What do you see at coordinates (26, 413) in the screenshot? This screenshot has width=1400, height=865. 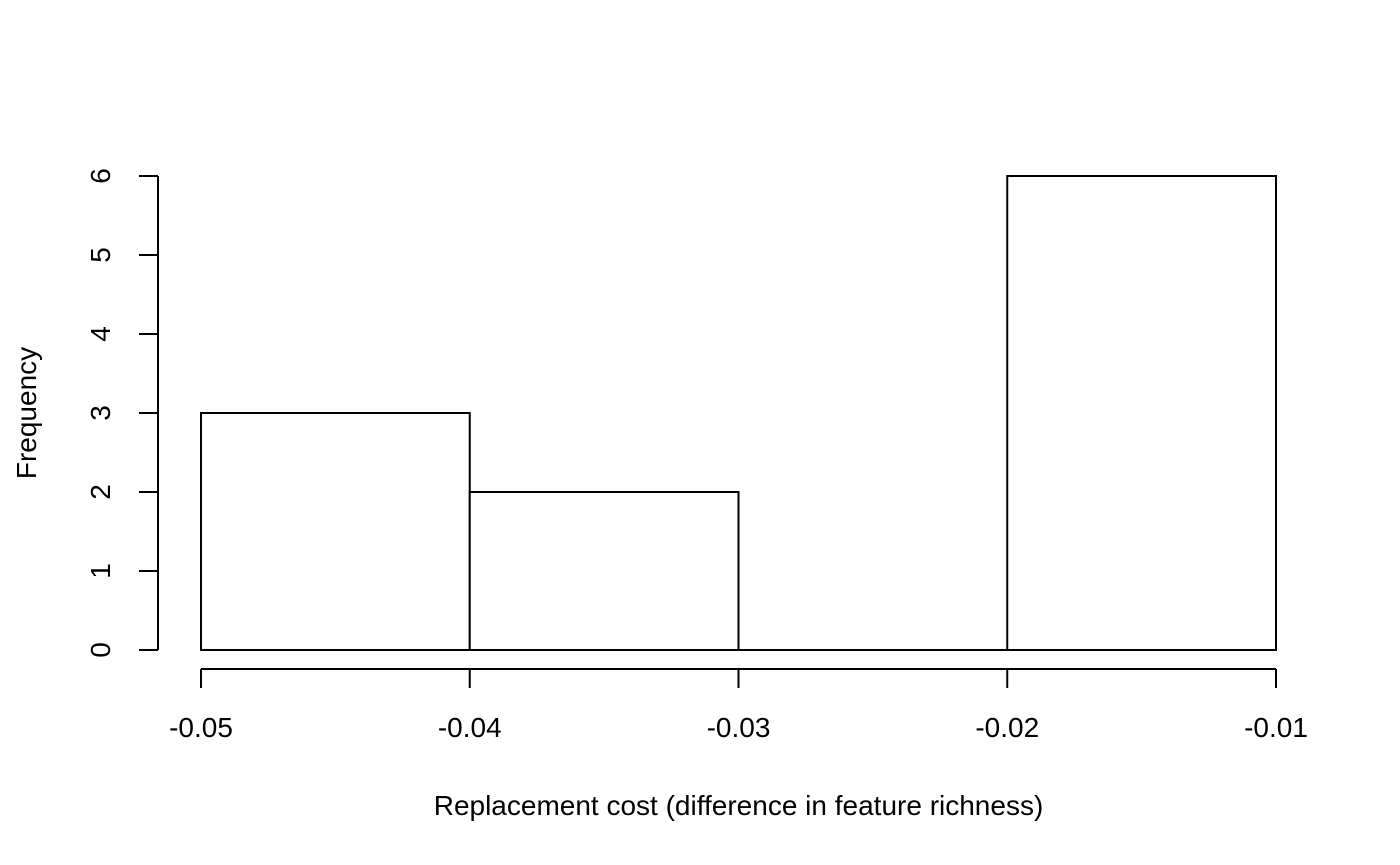 I see `y-axis-title: Frequency` at bounding box center [26, 413].